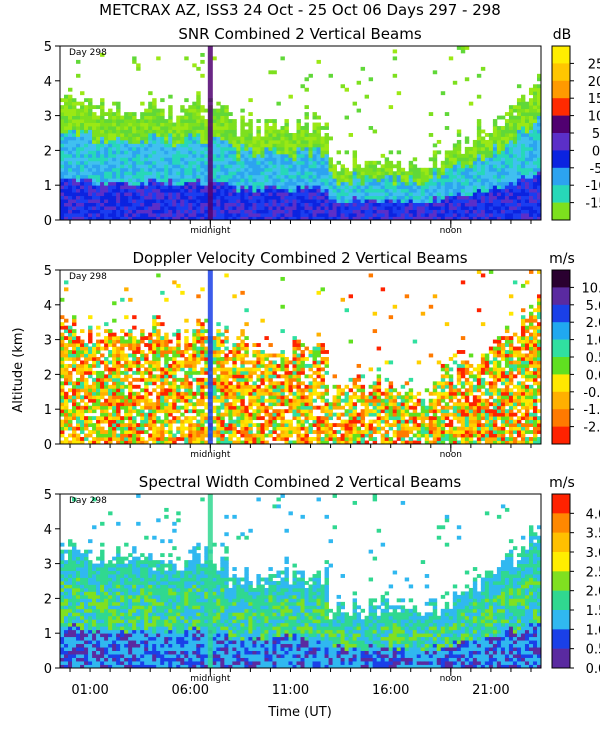 The width and height of the screenshot is (600, 750). I want to click on colorbar-label: 15, so click(594, 99).